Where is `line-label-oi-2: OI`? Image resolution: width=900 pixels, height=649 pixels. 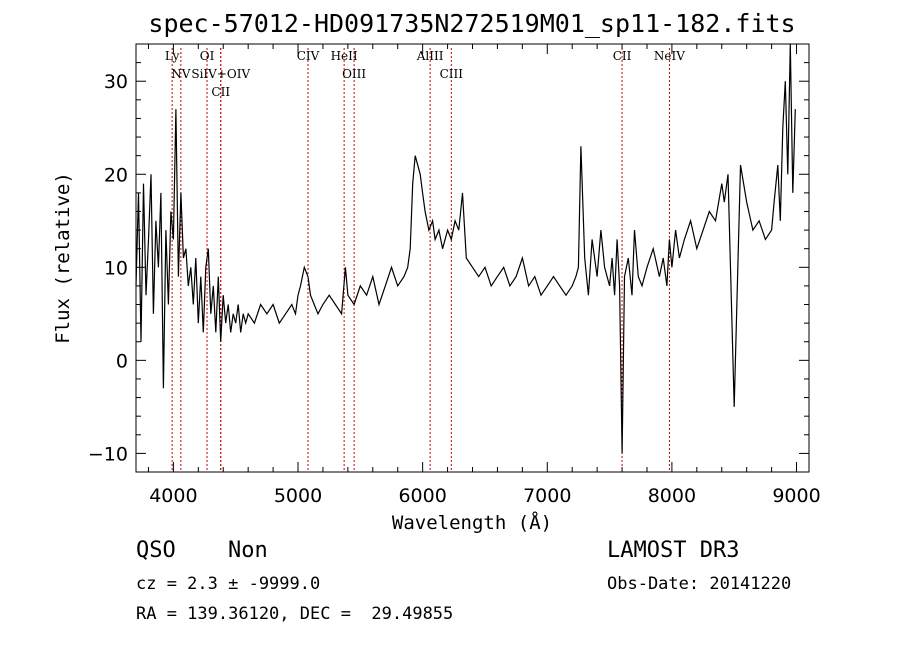 line-label-oi-2: OI is located at coordinates (207, 56).